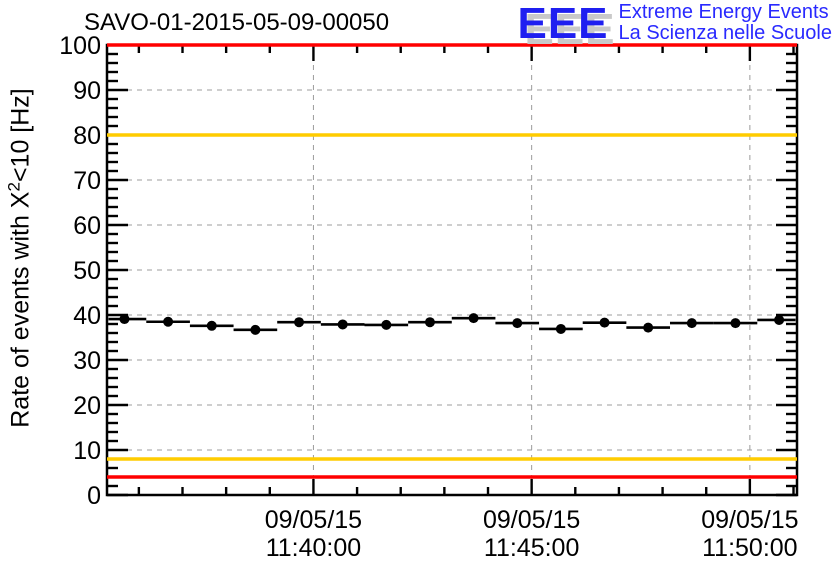 The height and width of the screenshot is (572, 836). Describe the element at coordinates (20, 309) in the screenshot. I see `y-axis-title-pre: Rate of events with X` at that location.